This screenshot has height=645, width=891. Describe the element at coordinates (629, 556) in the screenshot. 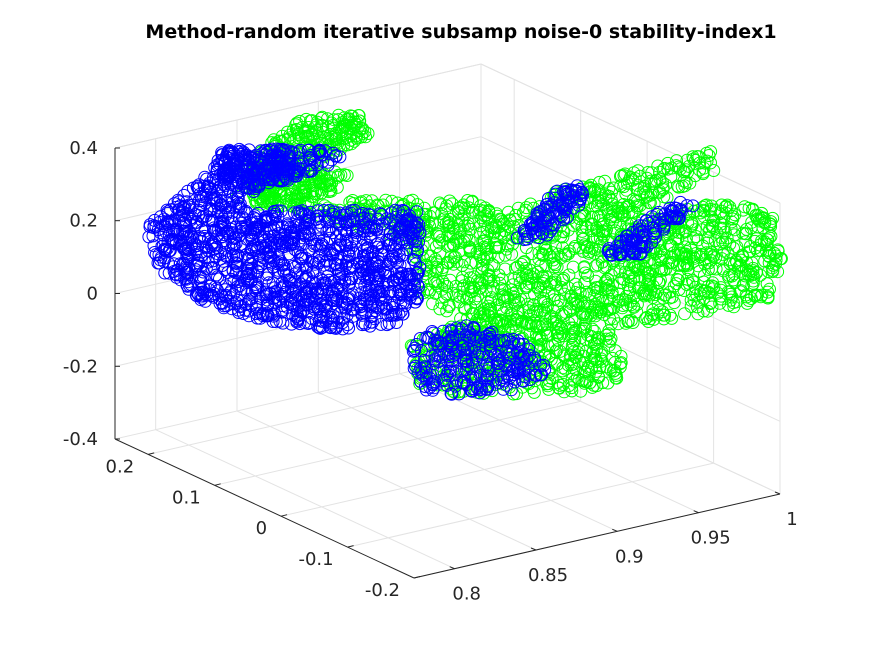

I see `x-tick-label: 0.9` at that location.